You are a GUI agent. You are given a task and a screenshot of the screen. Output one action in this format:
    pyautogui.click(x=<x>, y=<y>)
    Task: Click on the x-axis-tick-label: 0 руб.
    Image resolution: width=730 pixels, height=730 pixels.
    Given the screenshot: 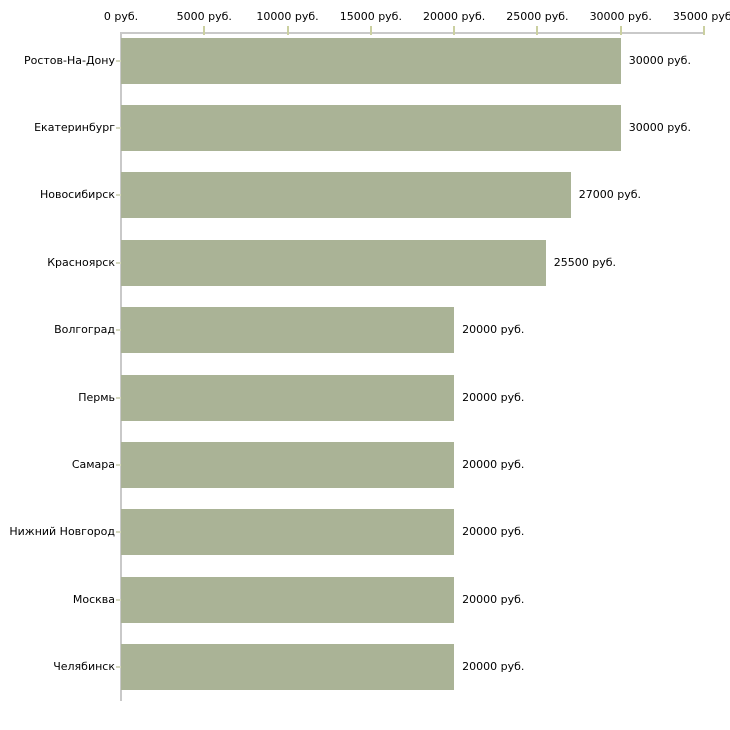 What is the action you would take?
    pyautogui.click(x=121, y=16)
    